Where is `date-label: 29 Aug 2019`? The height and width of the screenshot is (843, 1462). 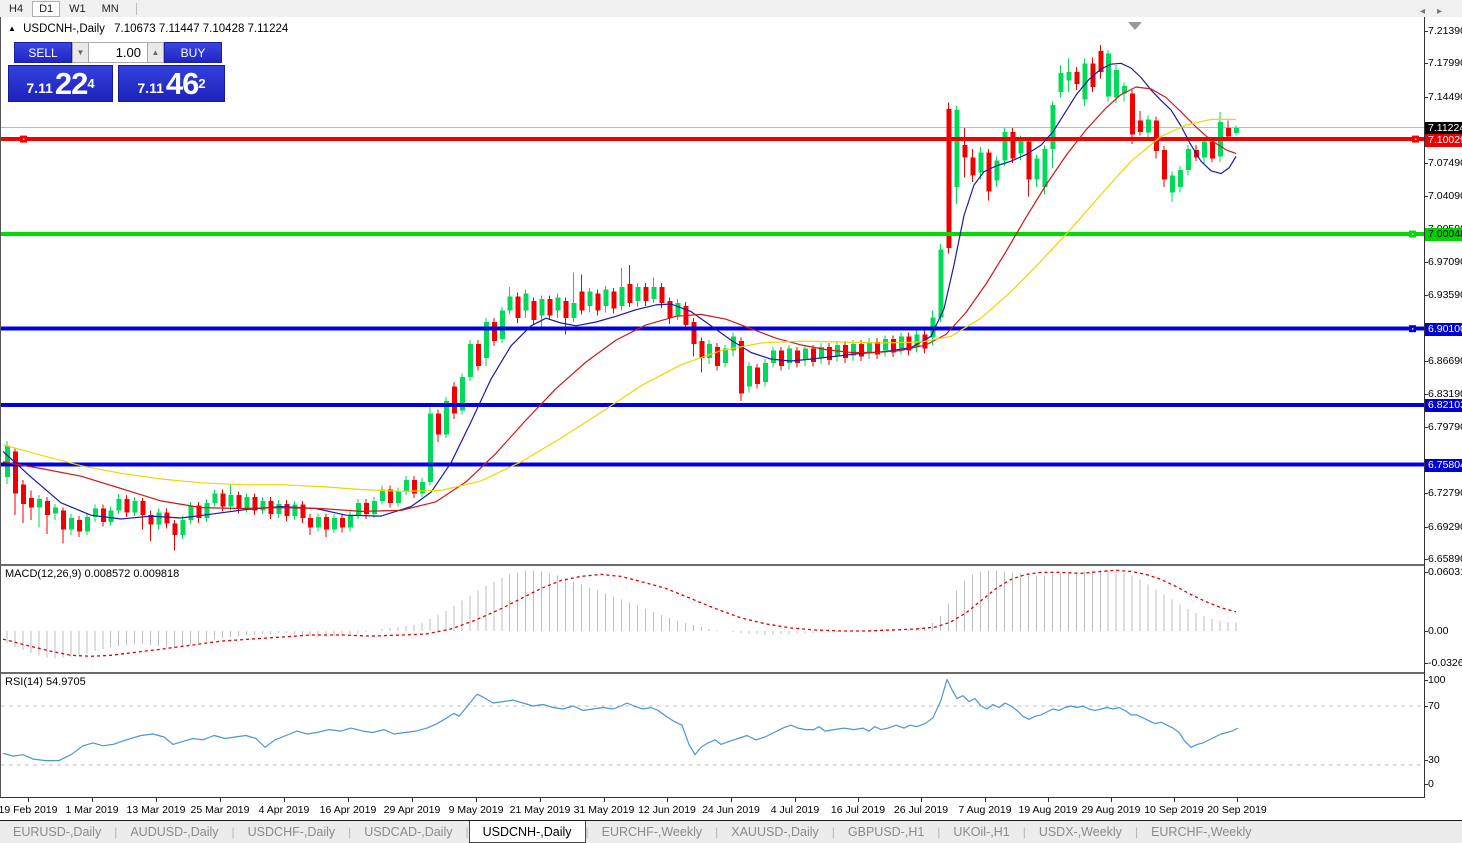
date-label: 29 Aug 2019 is located at coordinates (1111, 810).